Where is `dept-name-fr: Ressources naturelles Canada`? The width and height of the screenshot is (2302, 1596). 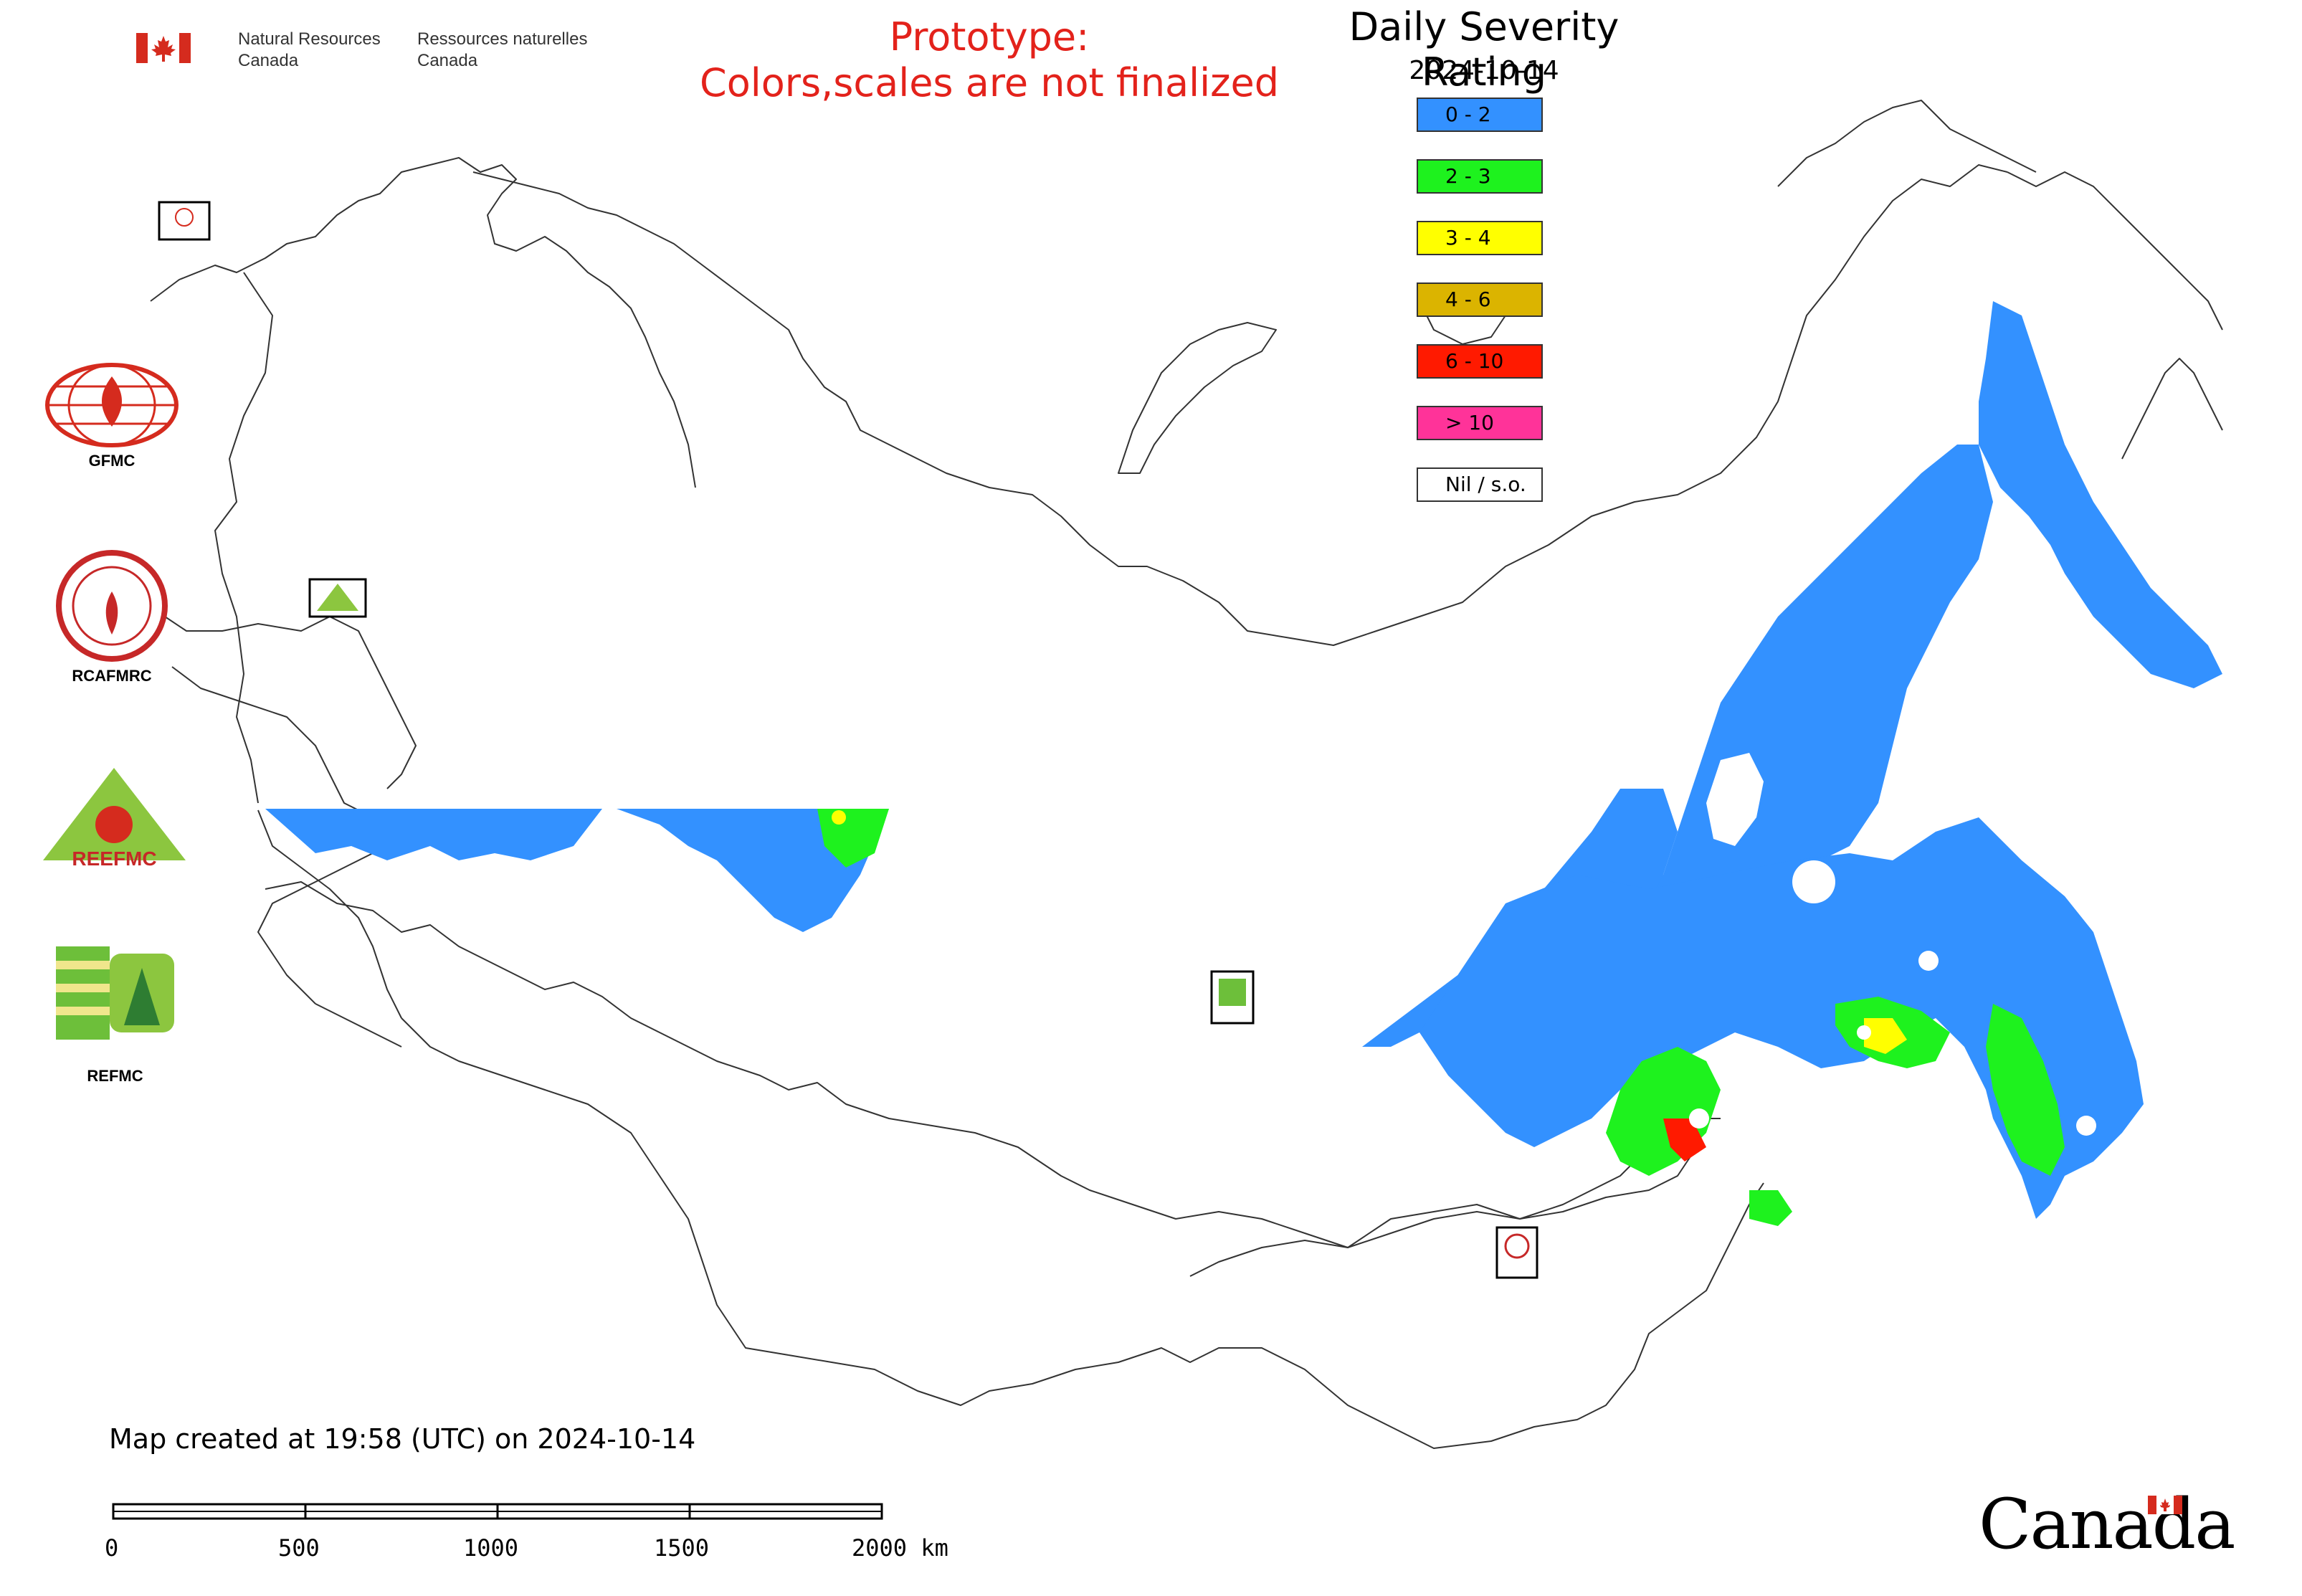 dept-name-fr: Ressources naturelles Canada is located at coordinates (502, 50).